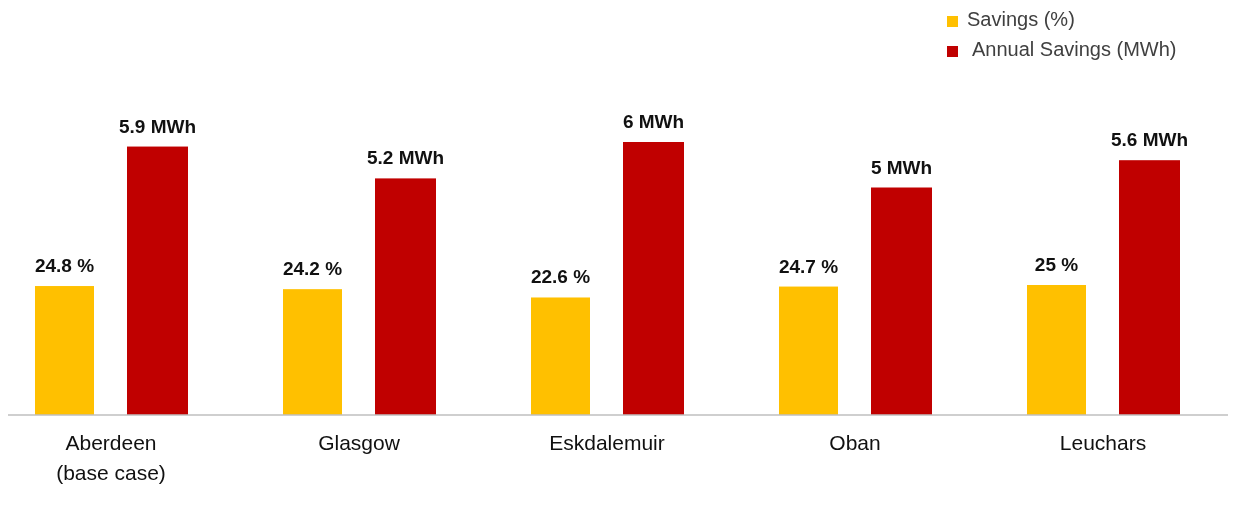 The height and width of the screenshot is (506, 1234). What do you see at coordinates (1074, 49) in the screenshot?
I see `legend-label: Annual Savings (MWh)` at bounding box center [1074, 49].